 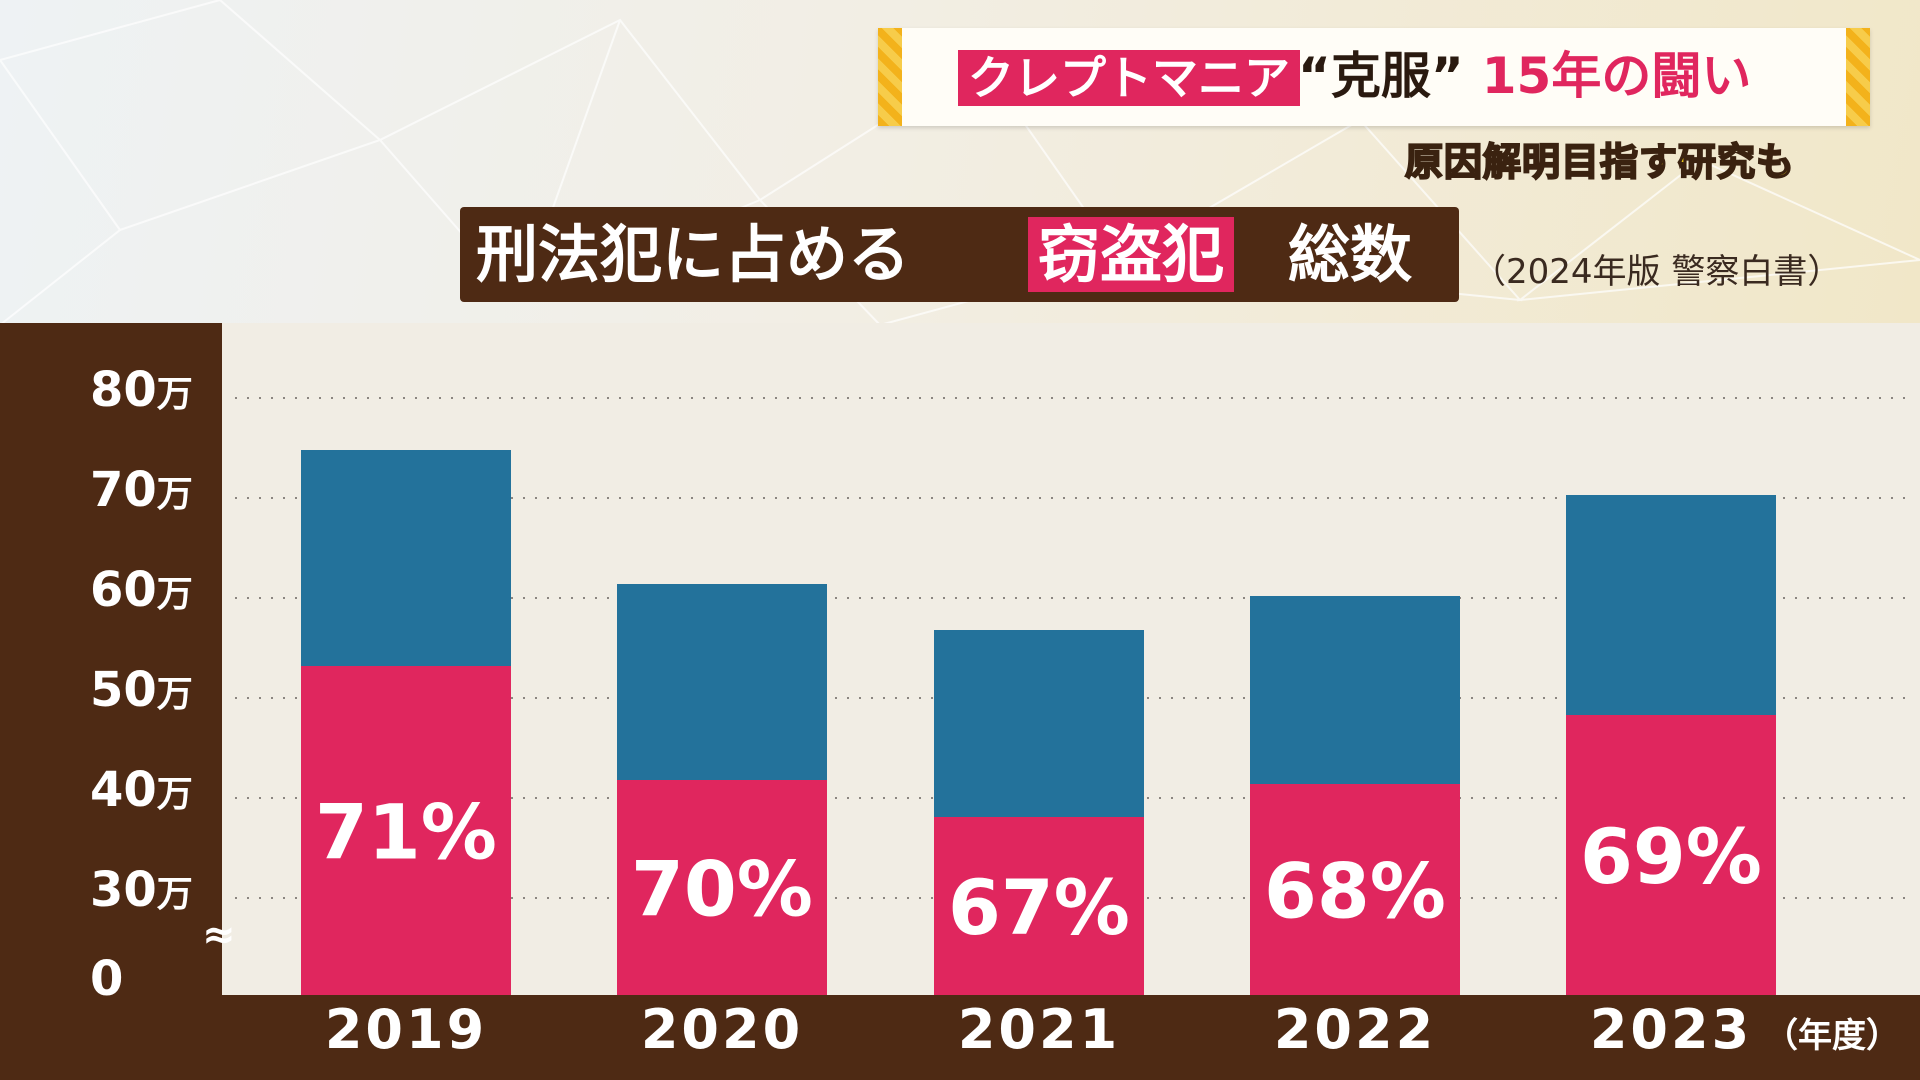 What do you see at coordinates (141, 790) in the screenshot?
I see `y-tick-label: 40万` at bounding box center [141, 790].